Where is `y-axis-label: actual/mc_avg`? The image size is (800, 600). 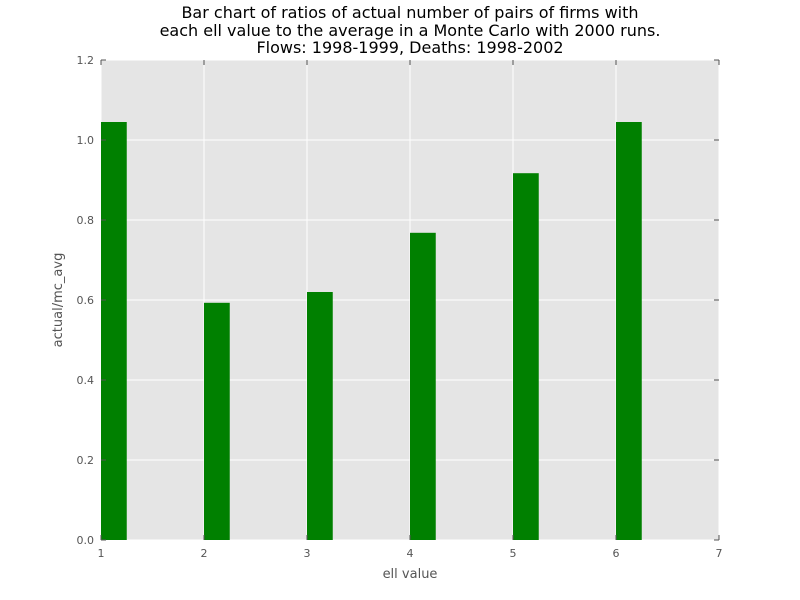
y-axis-label: actual/mc_avg is located at coordinates (58, 300).